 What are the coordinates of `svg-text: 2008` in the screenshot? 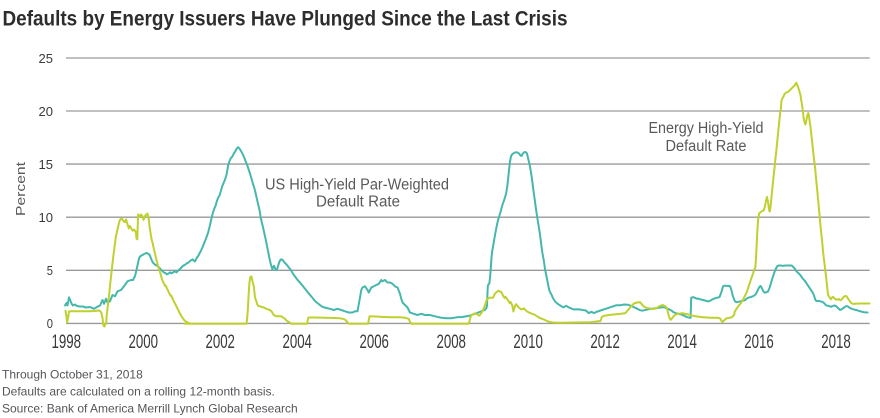 It's located at (451, 342).